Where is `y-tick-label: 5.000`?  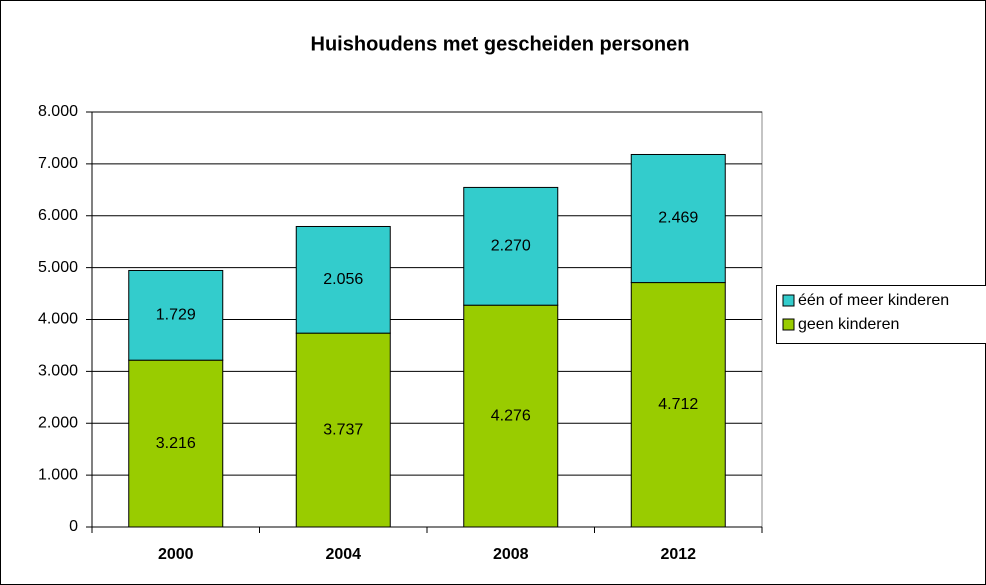 y-tick-label: 5.000 is located at coordinates (58, 267).